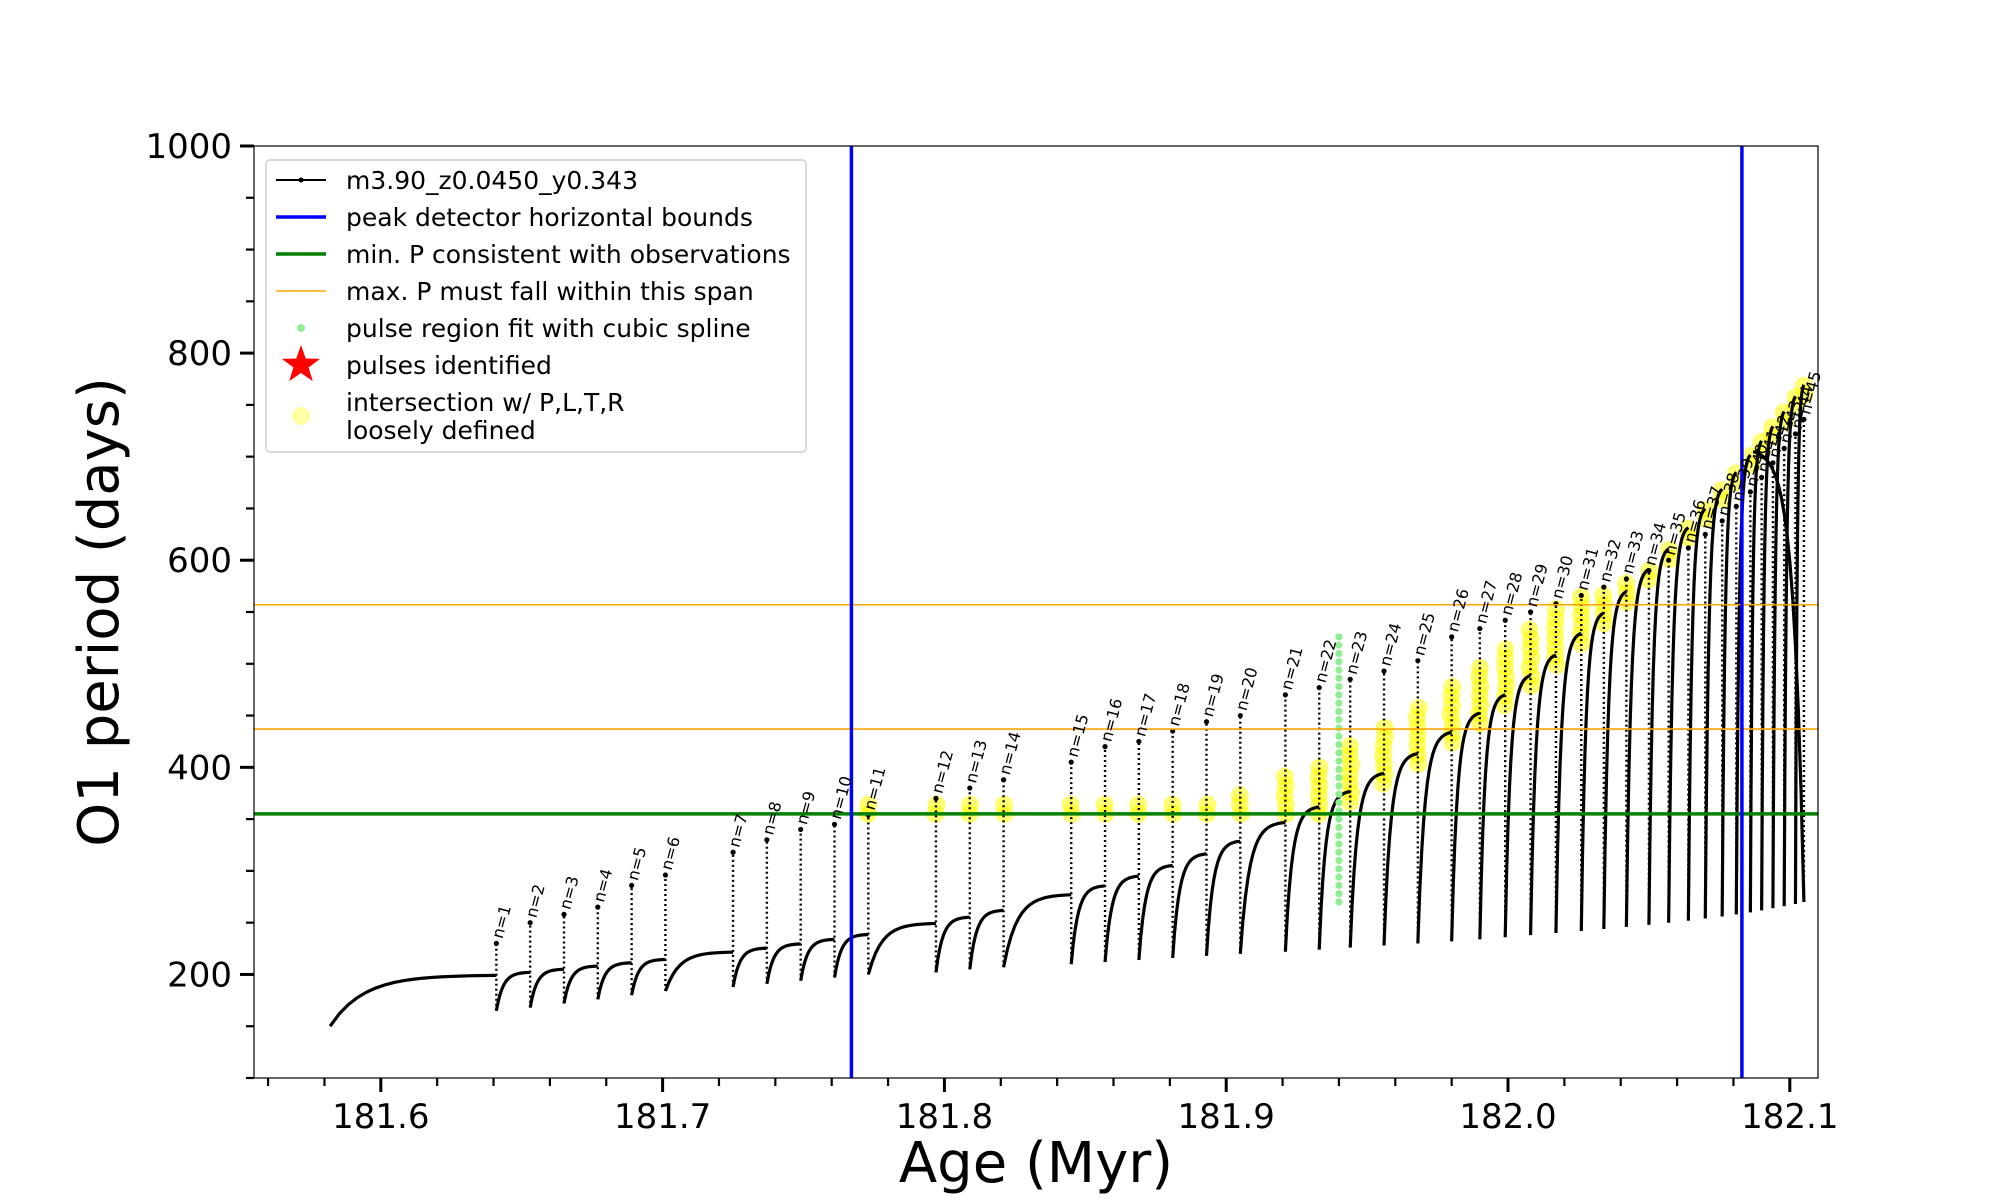  I want to click on y-tick-label: 600, so click(199, 561).